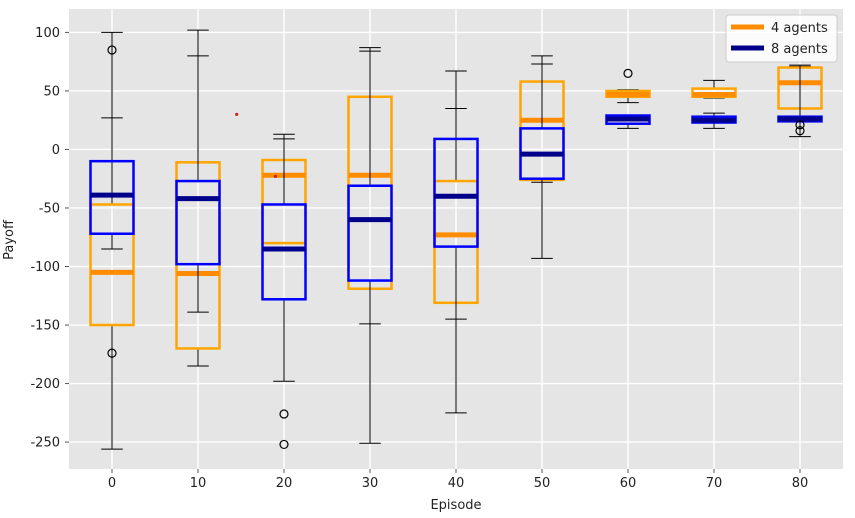 The image size is (855, 518). What do you see at coordinates (56, 150) in the screenshot?
I see `y-tick-label: 0` at bounding box center [56, 150].